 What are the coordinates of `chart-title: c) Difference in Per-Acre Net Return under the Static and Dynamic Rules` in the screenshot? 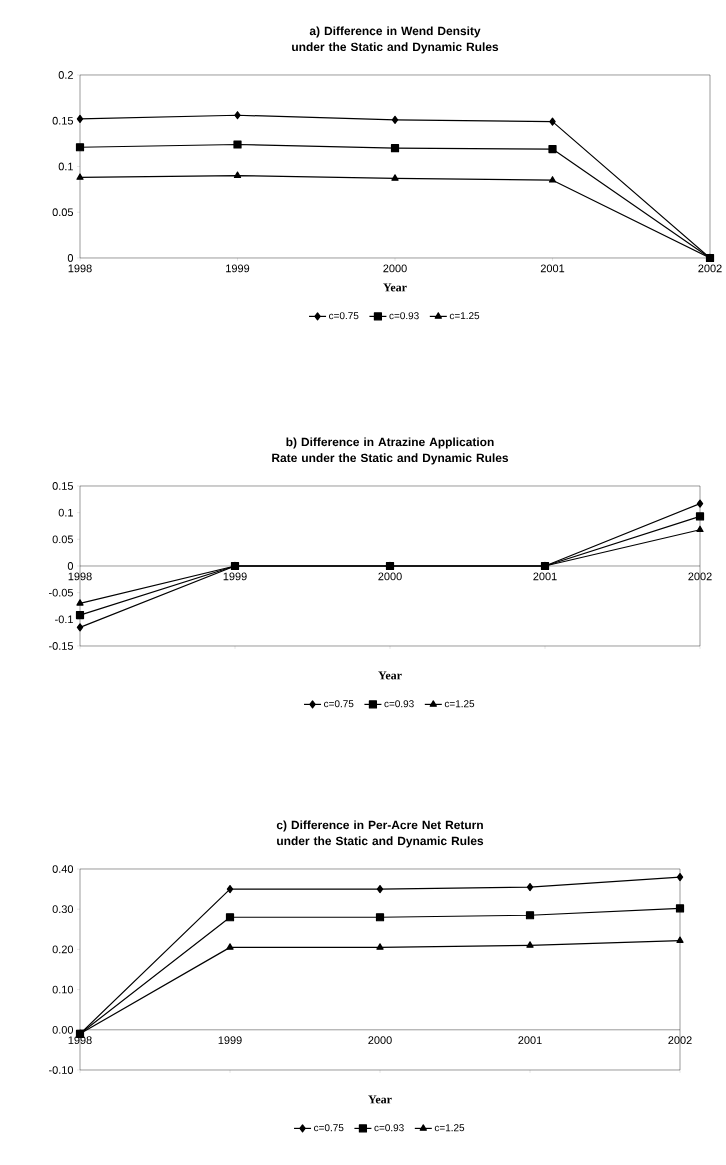 It's located at (380, 834).